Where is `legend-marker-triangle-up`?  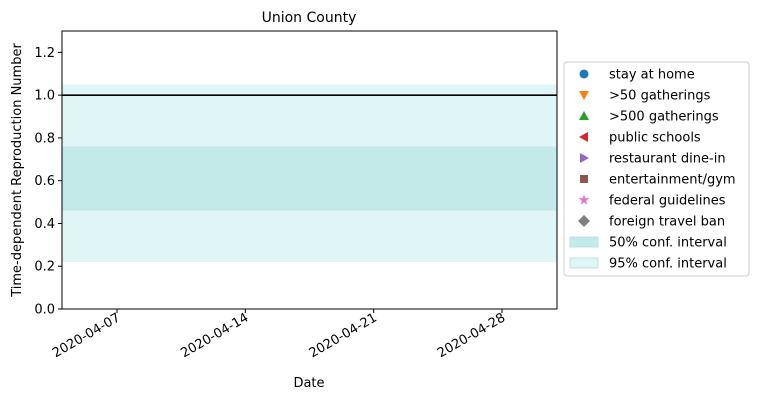
legend-marker-triangle-up is located at coordinates (584, 115).